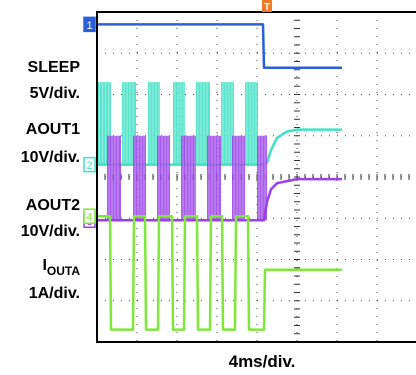  What do you see at coordinates (53, 205) in the screenshot?
I see `channel-3-name: AOUT2` at bounding box center [53, 205].